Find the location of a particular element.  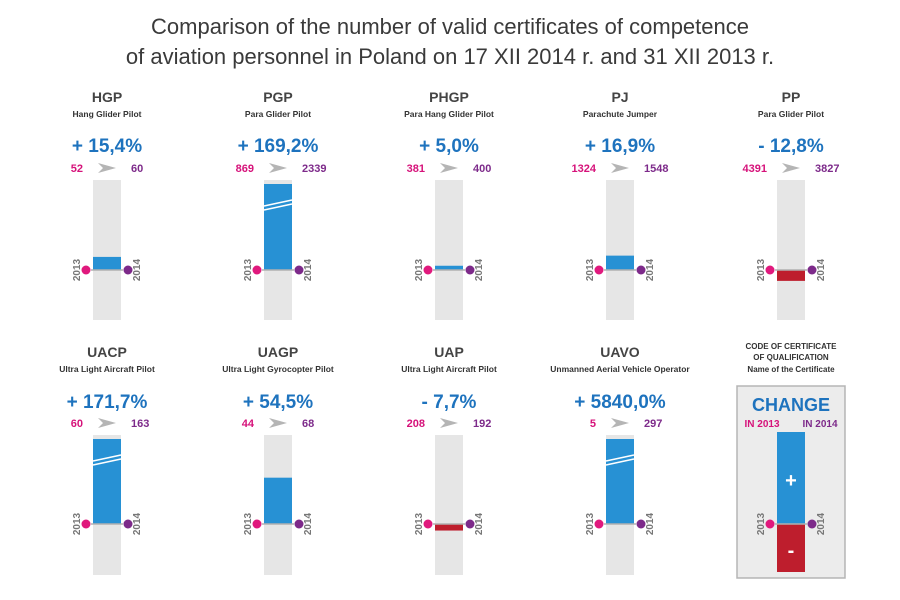

code-uagp: UAGP is located at coordinates (278, 352).